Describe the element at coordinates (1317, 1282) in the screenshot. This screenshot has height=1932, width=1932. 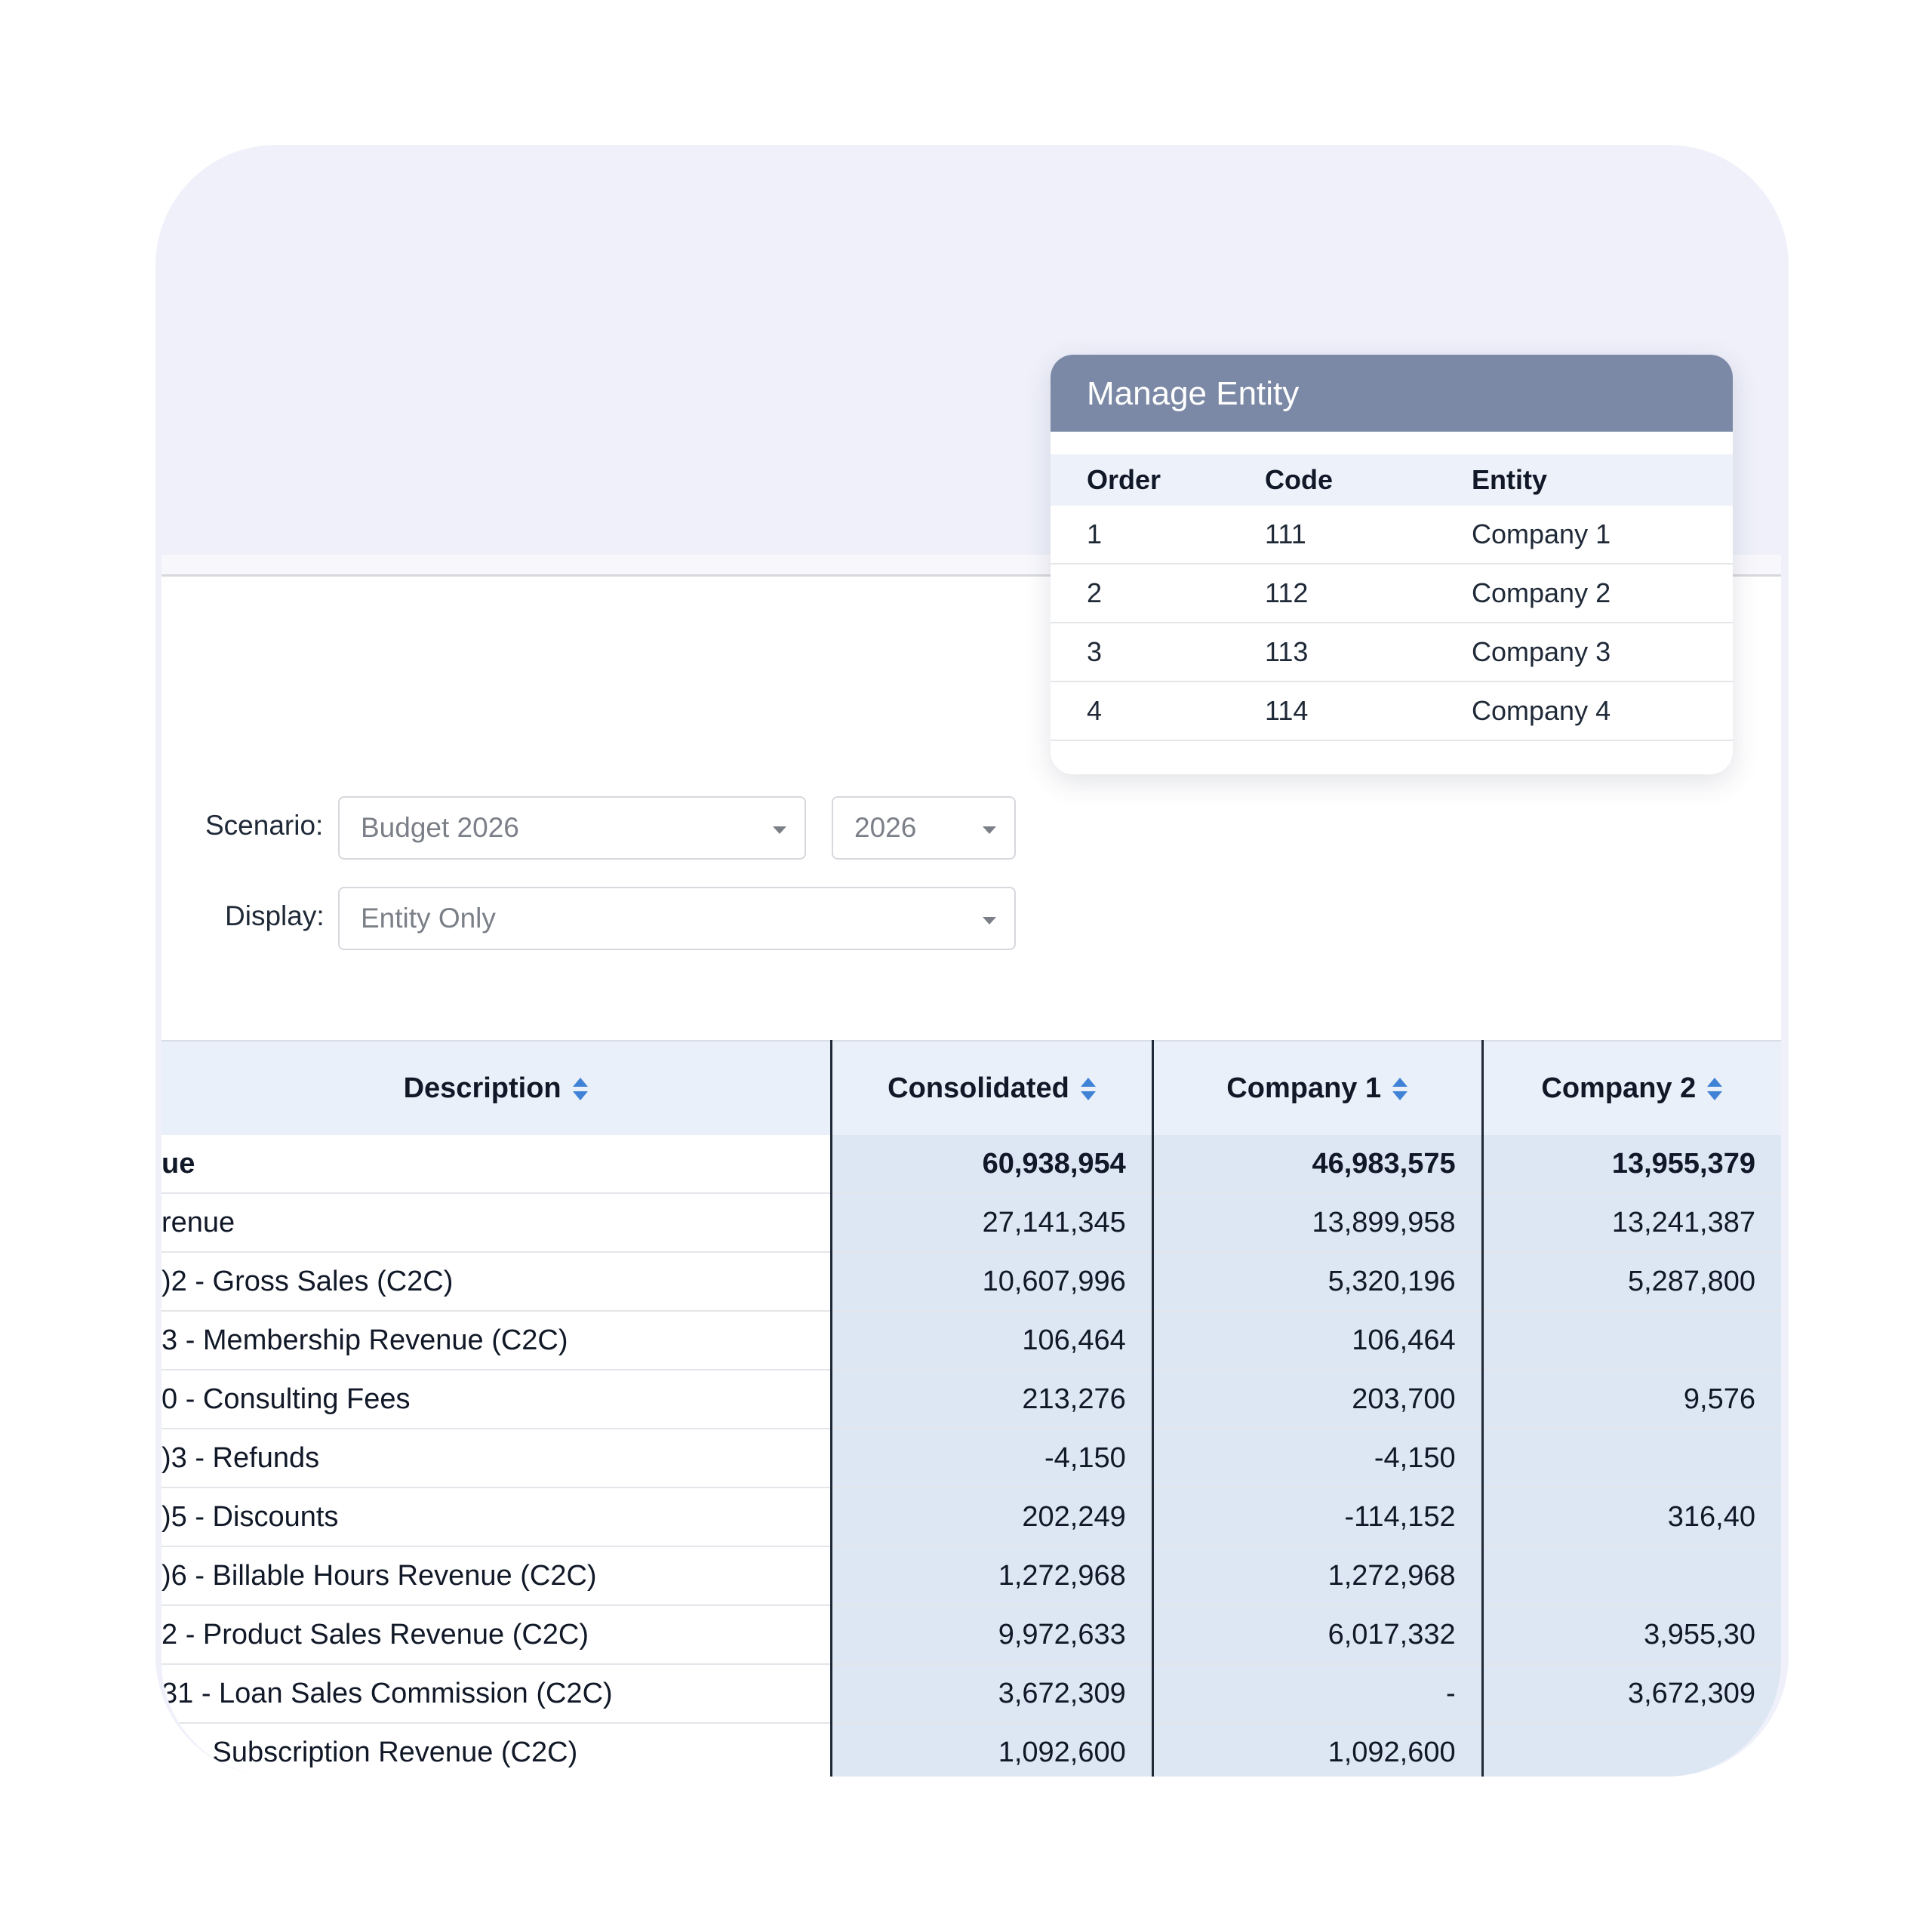
I see `row-company1-value: 5,320,196` at that location.